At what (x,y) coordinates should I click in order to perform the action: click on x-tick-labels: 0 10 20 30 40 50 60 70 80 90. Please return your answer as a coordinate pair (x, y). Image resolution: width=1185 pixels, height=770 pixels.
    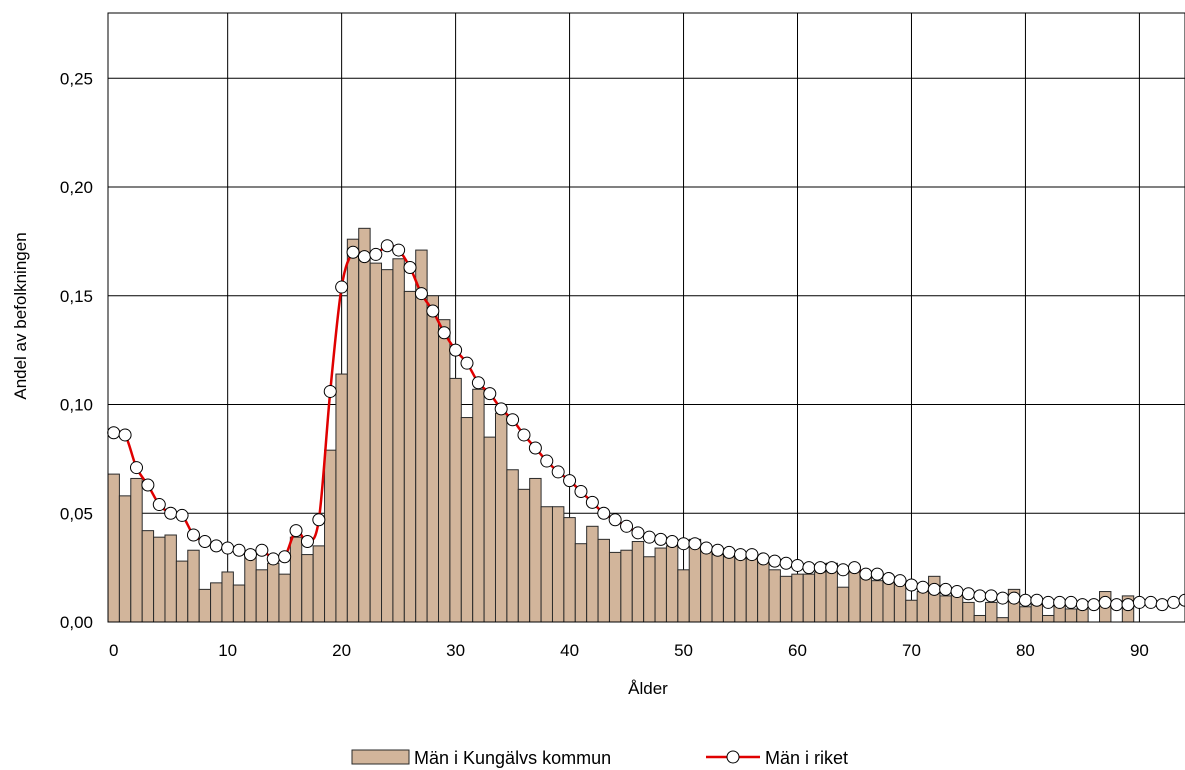
    Looking at the image, I should click on (629, 650).